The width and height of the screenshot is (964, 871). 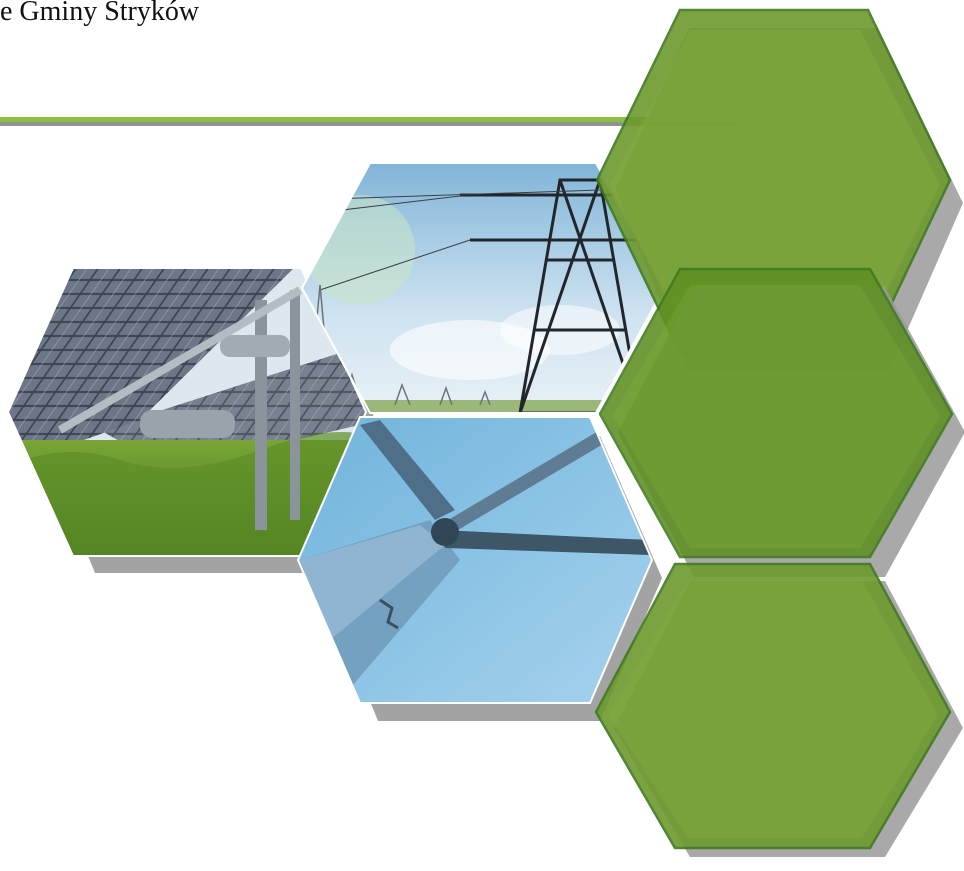 What do you see at coordinates (100, 13) in the screenshot?
I see `document-title: e Gminy Stryków` at bounding box center [100, 13].